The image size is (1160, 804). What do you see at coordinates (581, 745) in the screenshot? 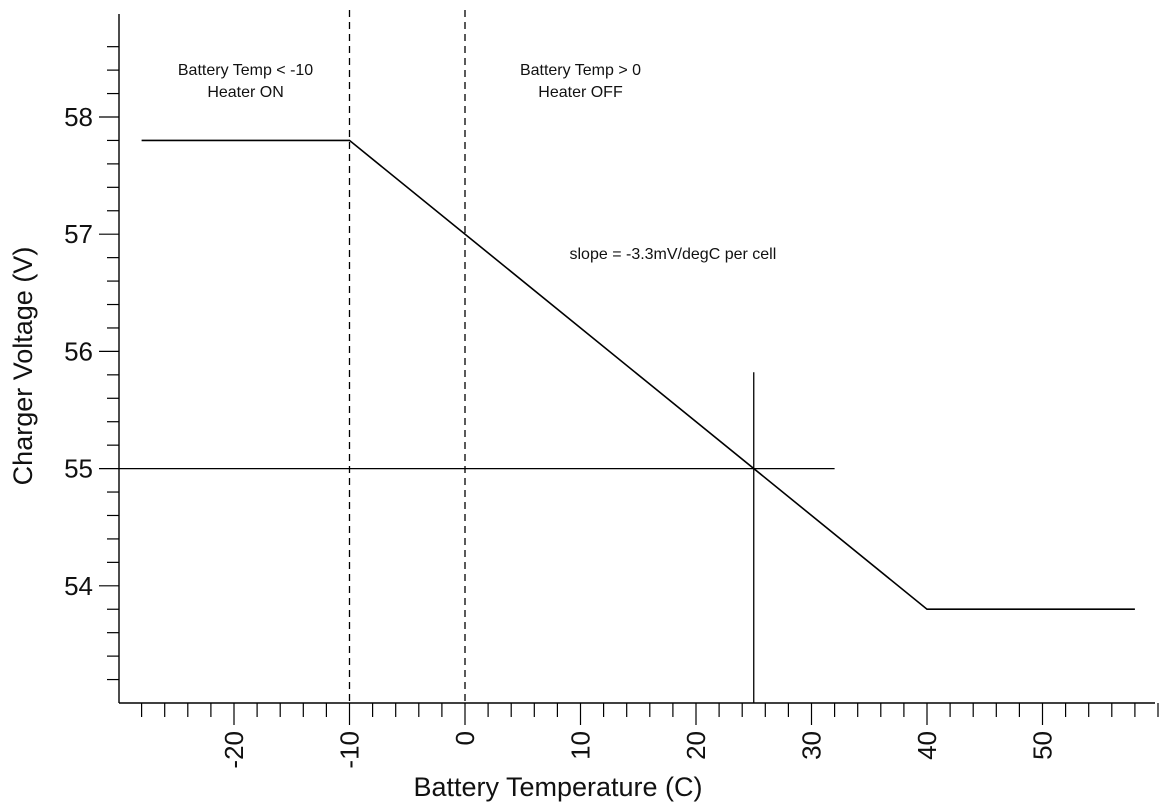
I see `x-tick-label: 10` at bounding box center [581, 745].